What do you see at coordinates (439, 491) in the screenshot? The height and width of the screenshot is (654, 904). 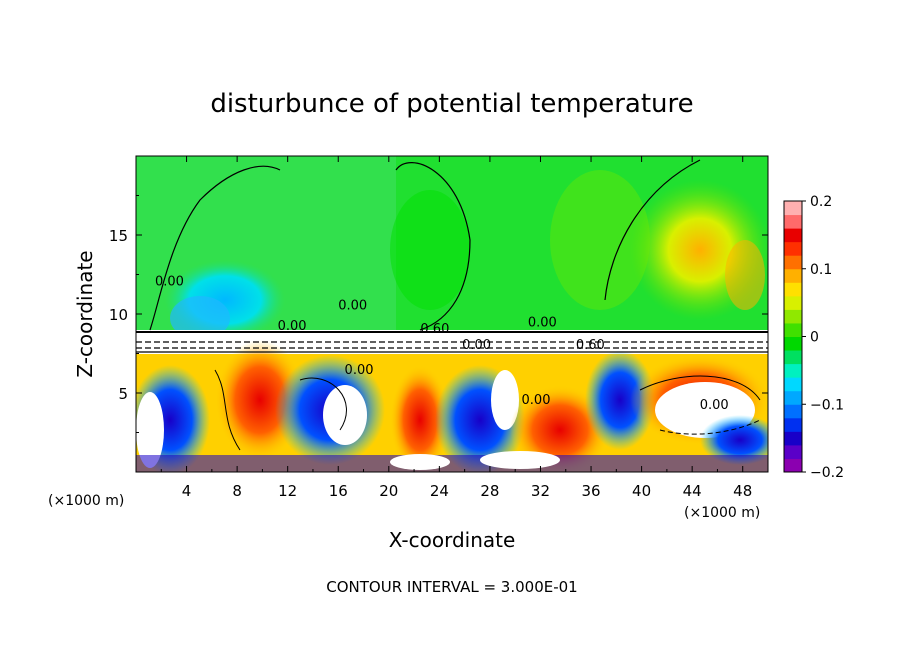 I see `x-tick-label: 24` at bounding box center [439, 491].